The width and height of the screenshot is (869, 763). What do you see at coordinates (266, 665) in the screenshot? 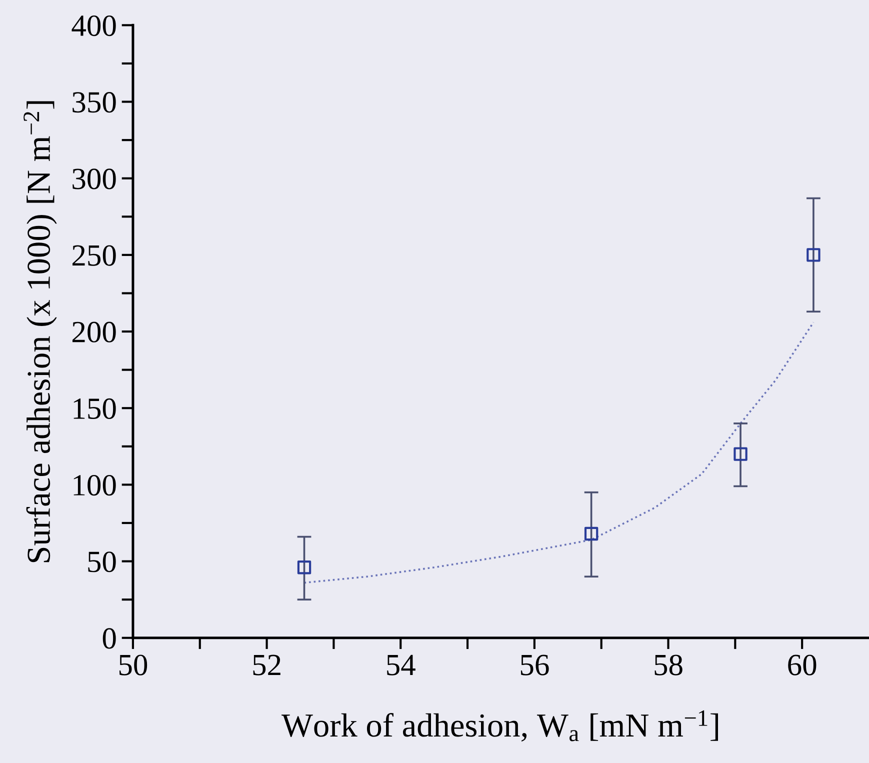
I see `x-tick-label: 52` at bounding box center [266, 665].